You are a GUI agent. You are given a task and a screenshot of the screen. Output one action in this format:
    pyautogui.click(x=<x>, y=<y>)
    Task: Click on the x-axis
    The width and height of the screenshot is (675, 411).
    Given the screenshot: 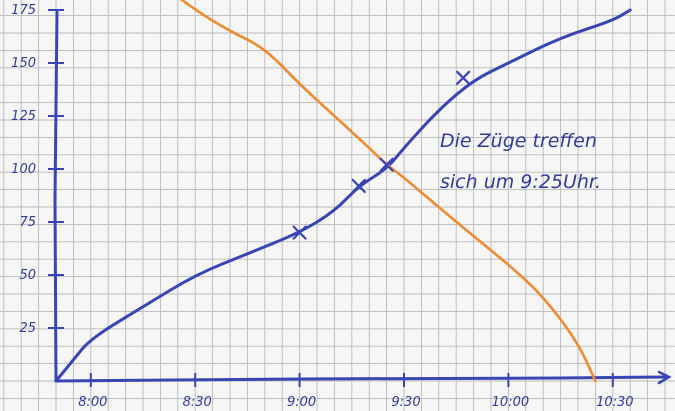 What is the action you would take?
    pyautogui.click(x=362, y=379)
    